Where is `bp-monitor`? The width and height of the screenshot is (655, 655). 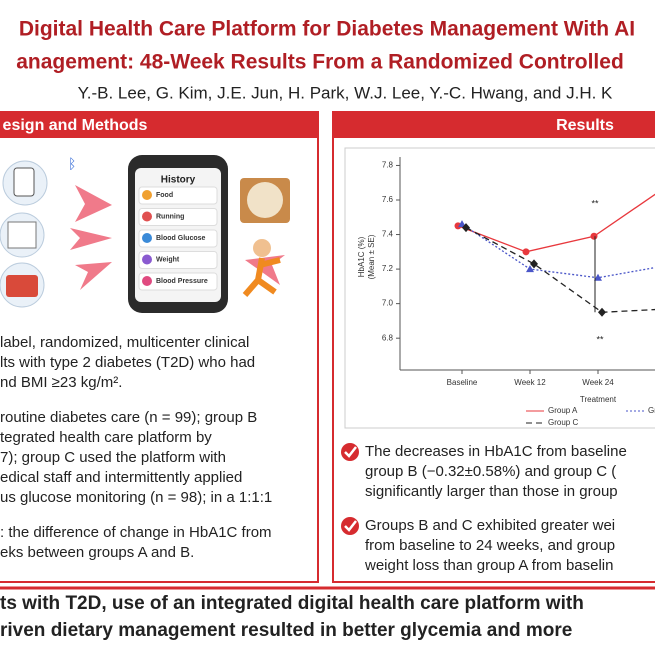 bp-monitor is located at coordinates (22, 286).